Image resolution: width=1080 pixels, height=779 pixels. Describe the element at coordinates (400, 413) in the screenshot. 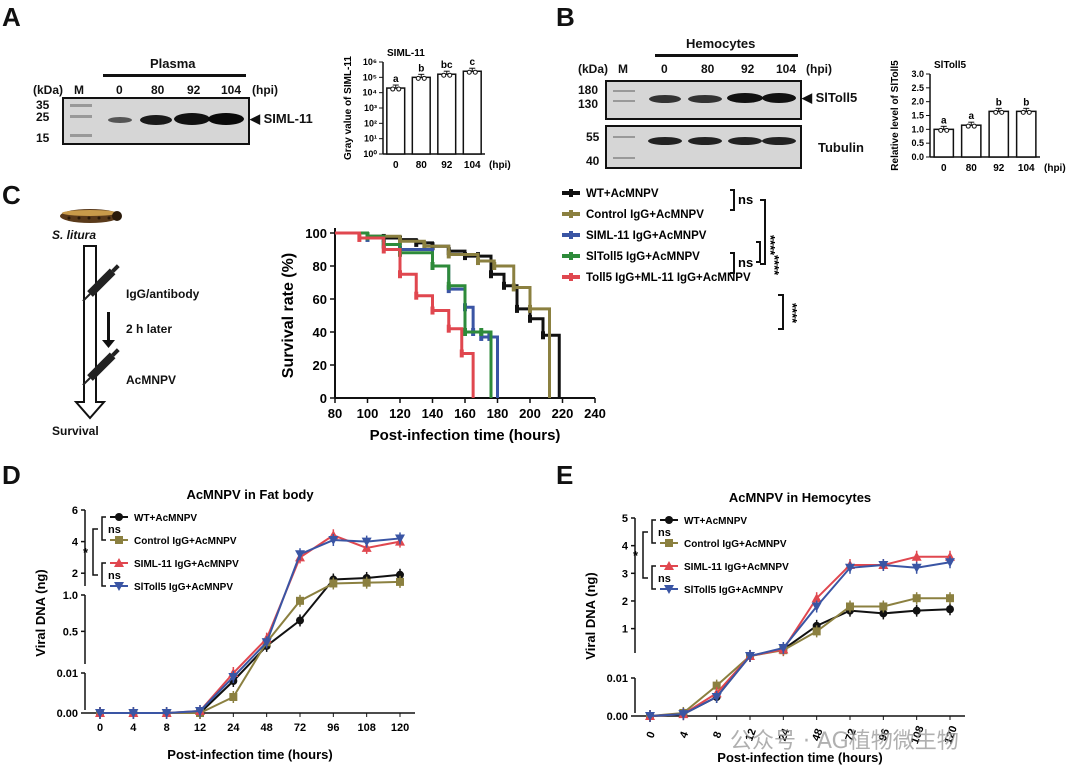

I see `x-tick-label: 120` at that location.